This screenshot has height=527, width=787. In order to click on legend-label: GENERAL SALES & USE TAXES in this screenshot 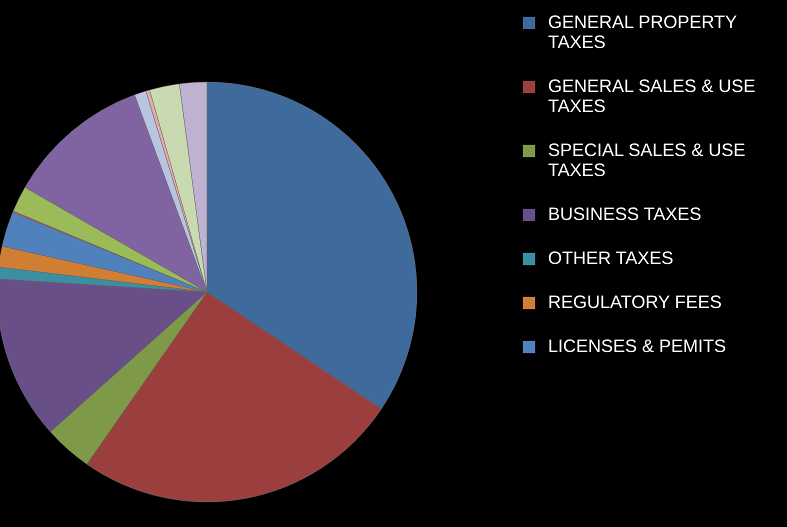, I will do `click(652, 96)`.